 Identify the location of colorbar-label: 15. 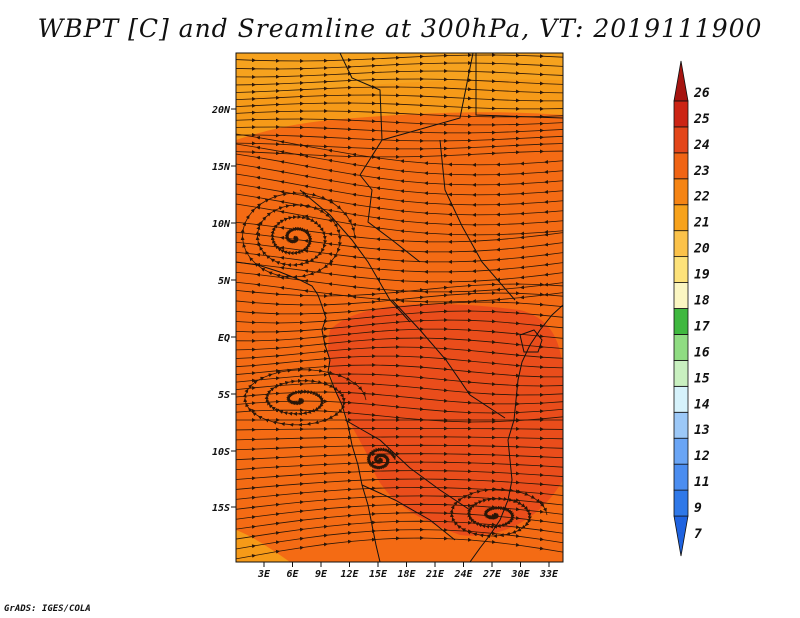
(702, 378).